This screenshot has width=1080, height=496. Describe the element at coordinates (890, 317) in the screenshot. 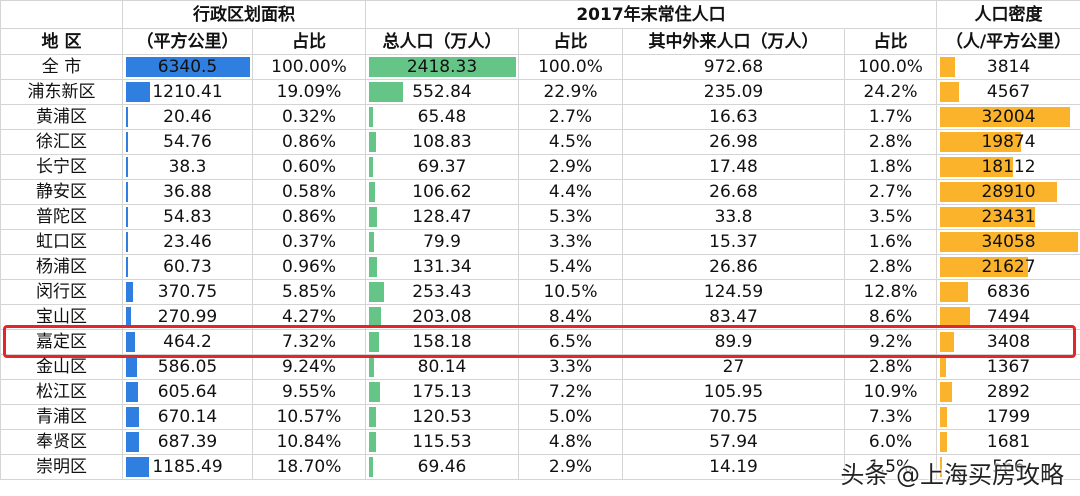

I see `cell-migrant-pct: 8.6%` at that location.